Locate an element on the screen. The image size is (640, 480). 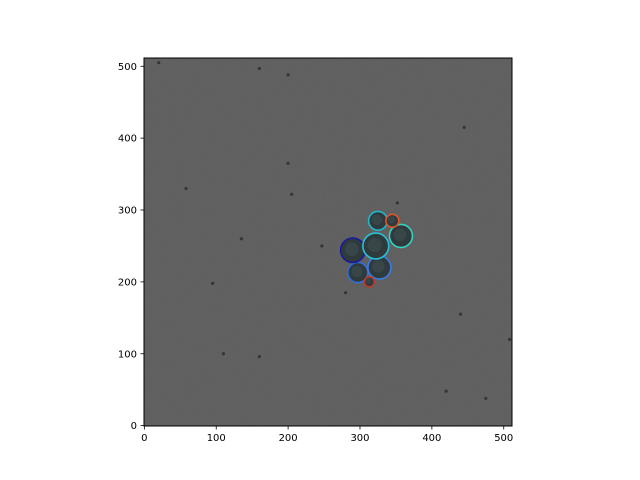
y-tick-label: 200 is located at coordinates (127, 282).